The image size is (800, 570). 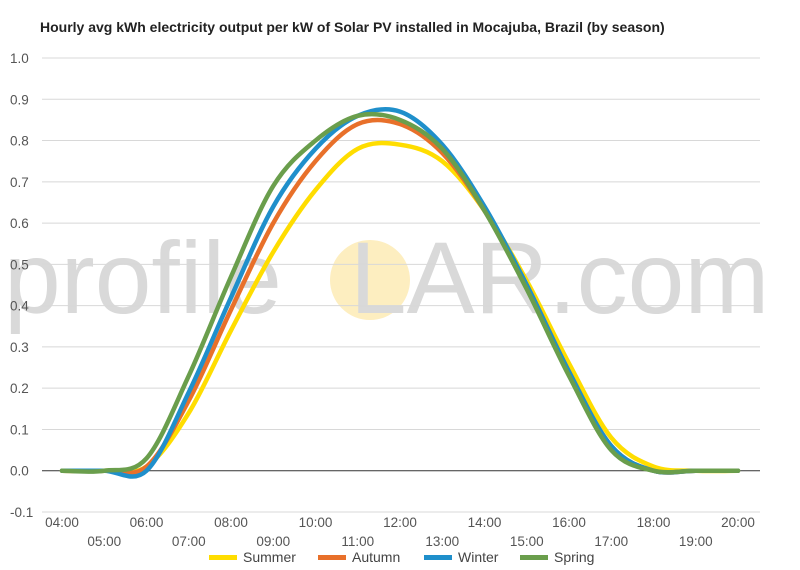 I want to click on x-tick-label: 08:00, so click(x=231, y=522).